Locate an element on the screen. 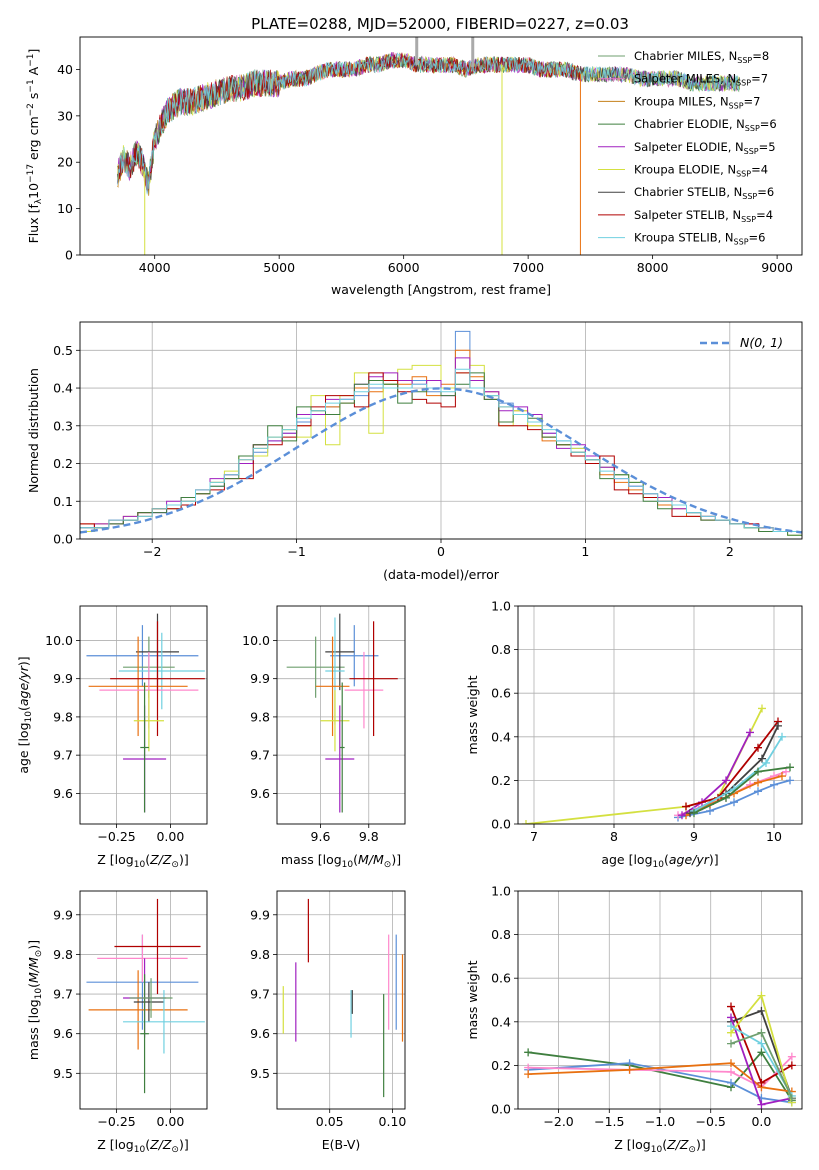  y-tick-label: 0.2 is located at coordinates (63, 463).